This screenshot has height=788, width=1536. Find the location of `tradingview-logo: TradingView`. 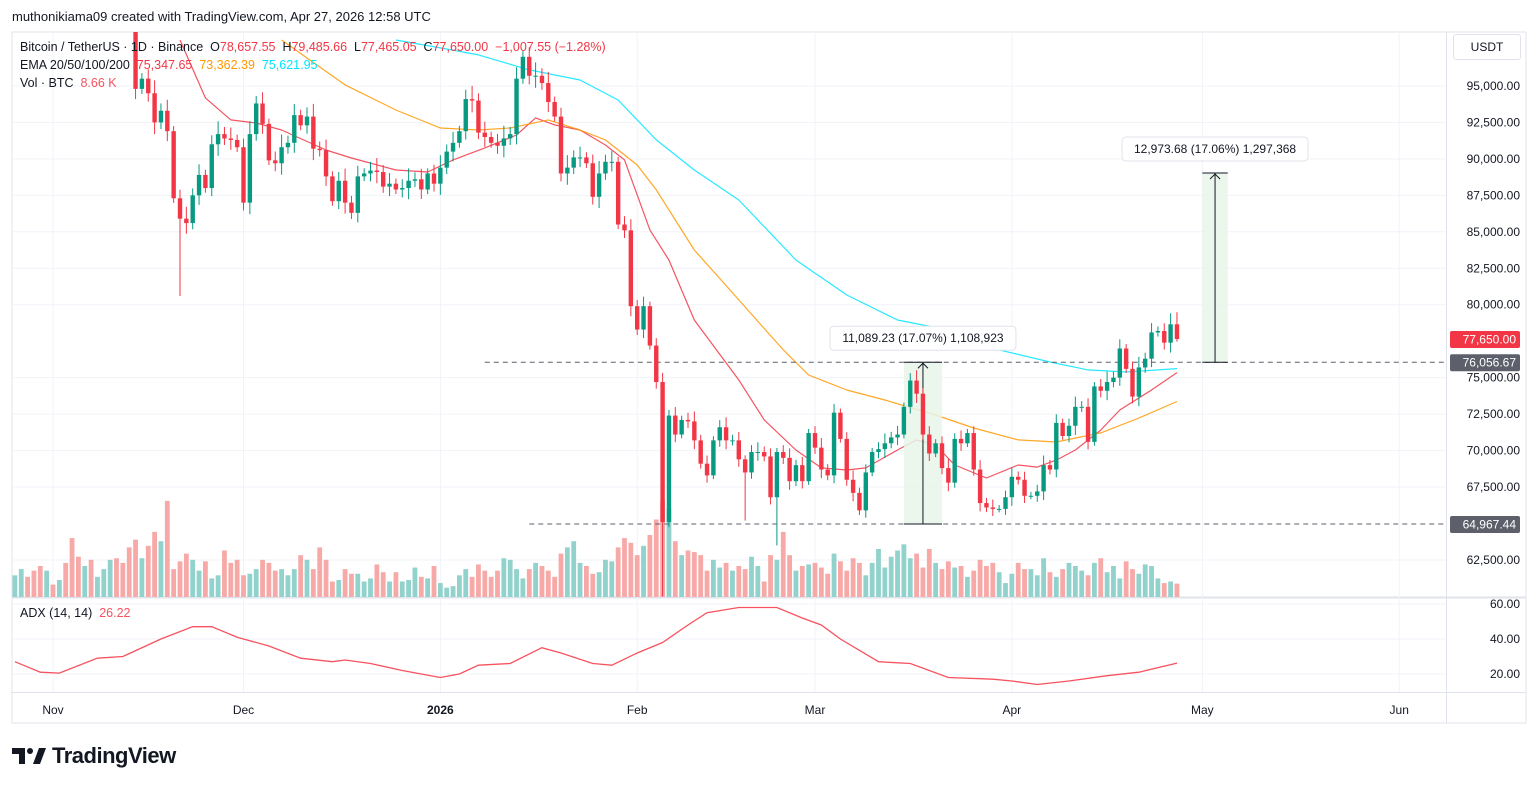

tradingview-logo: TradingView is located at coordinates (94, 756).